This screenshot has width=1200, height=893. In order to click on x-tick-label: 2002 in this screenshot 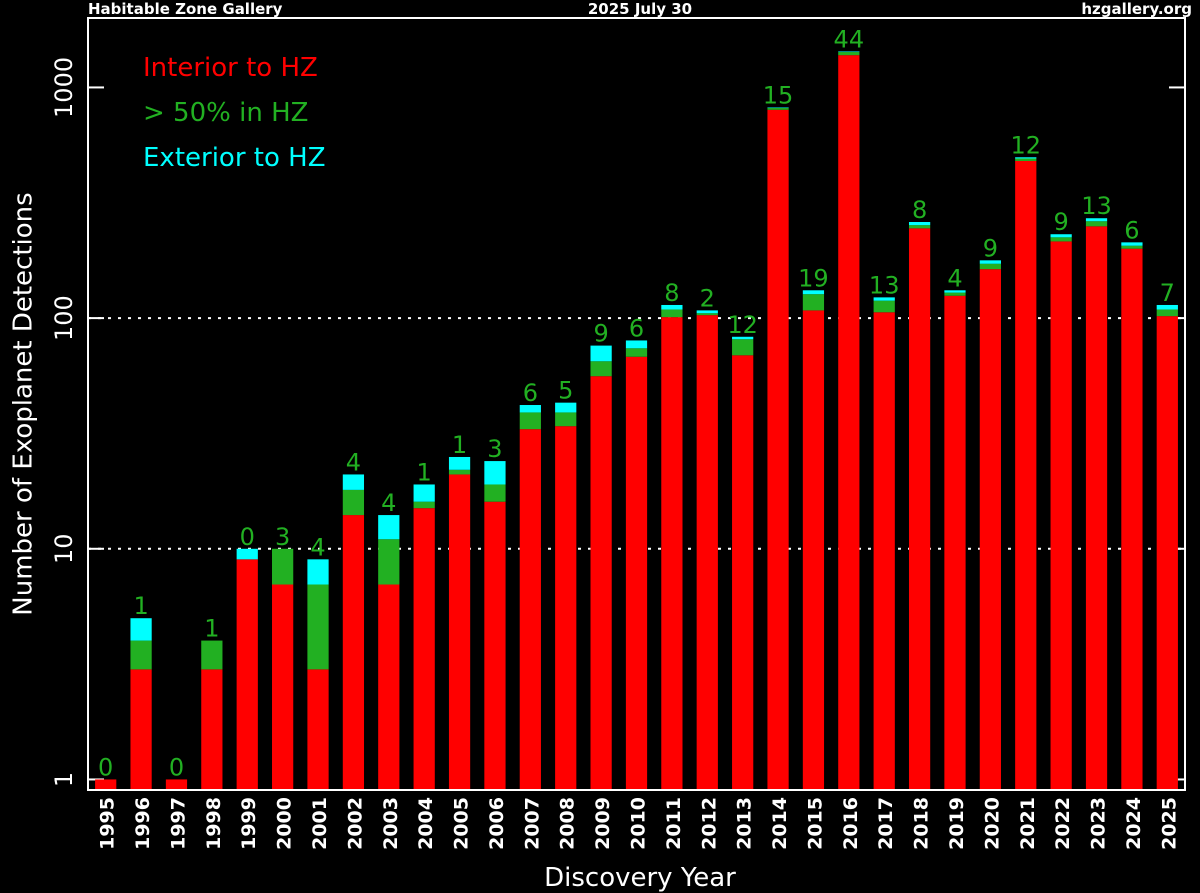, I will do `click(355, 823)`.